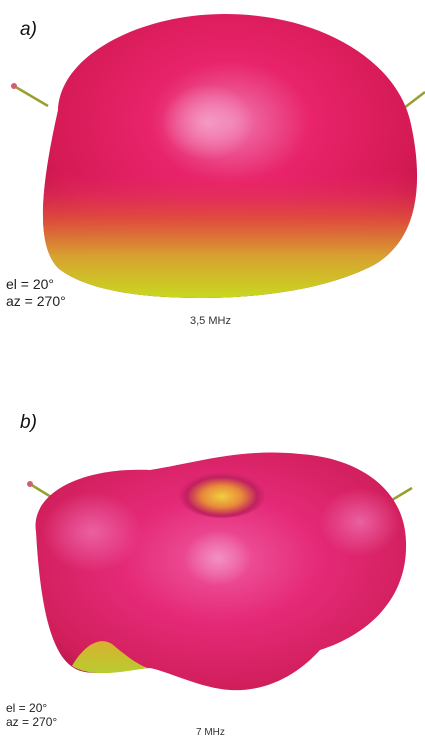  What do you see at coordinates (110, 657) in the screenshot?
I see `lobe-foot` at bounding box center [110, 657].